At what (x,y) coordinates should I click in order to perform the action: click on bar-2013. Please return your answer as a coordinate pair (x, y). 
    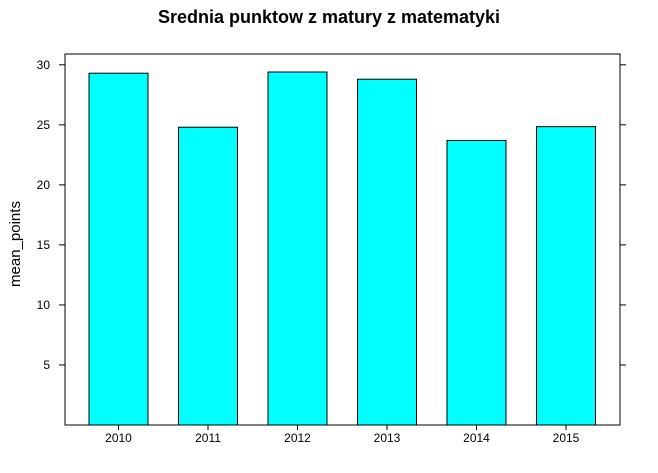
    Looking at the image, I should click on (387, 252).